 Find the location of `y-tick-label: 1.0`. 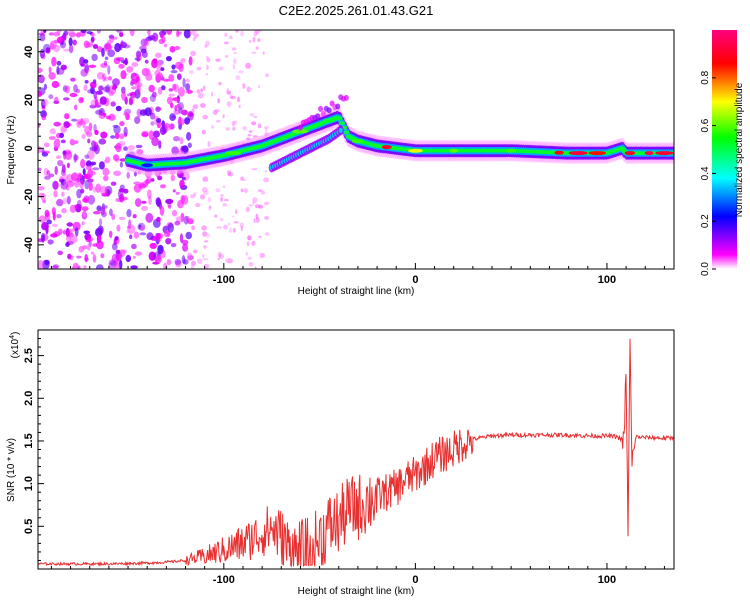

y-tick-label: 1.0 is located at coordinates (29, 483).